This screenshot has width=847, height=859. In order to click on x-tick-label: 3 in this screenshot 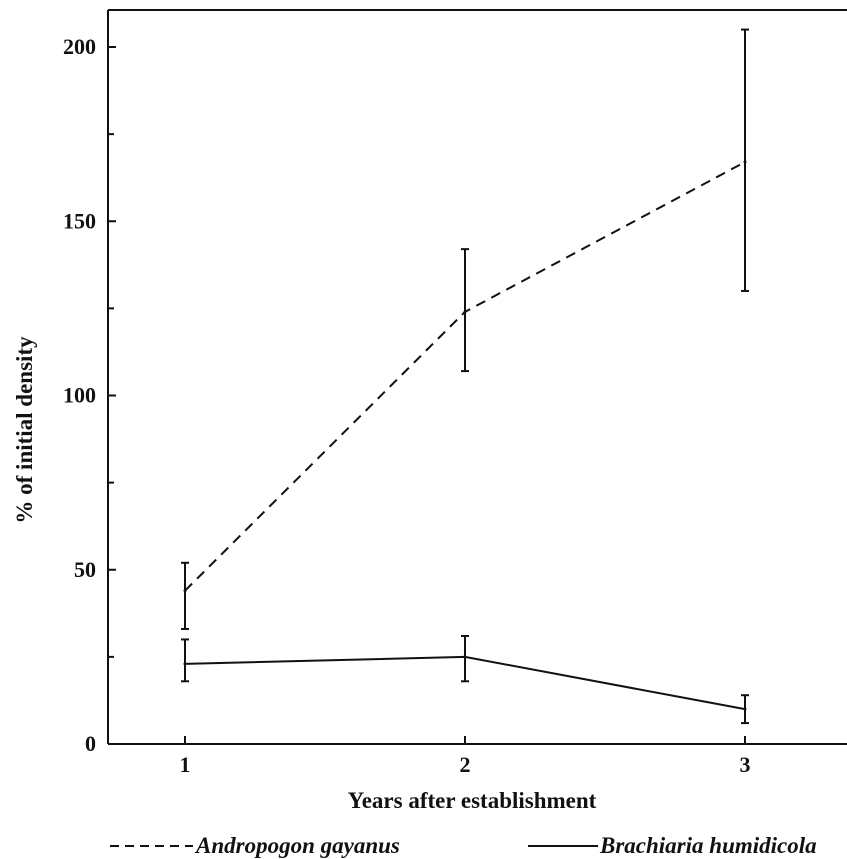, I will do `click(745, 764)`.